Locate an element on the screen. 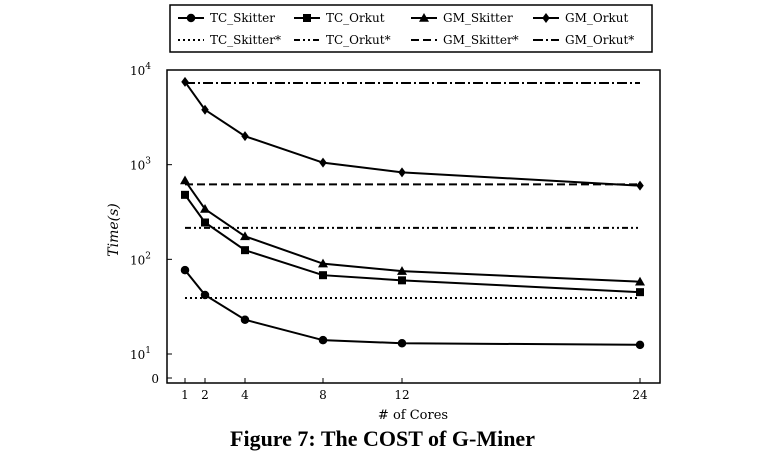 This screenshot has width=765, height=462. x-tick-label: 24 is located at coordinates (640, 395).